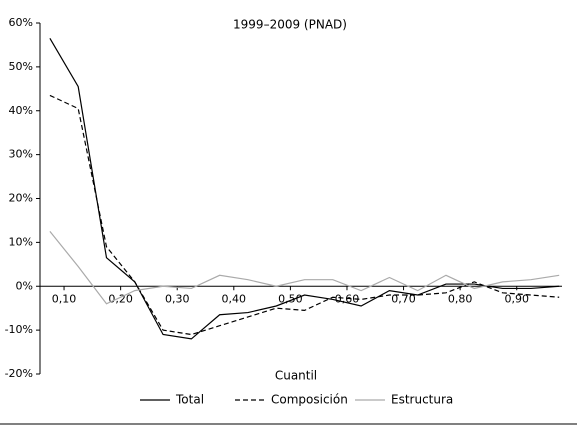 Image resolution: width=577 pixels, height=427 pixels. Describe the element at coordinates (21, 198) in the screenshot. I see `y-tick-label: 20%` at that location.